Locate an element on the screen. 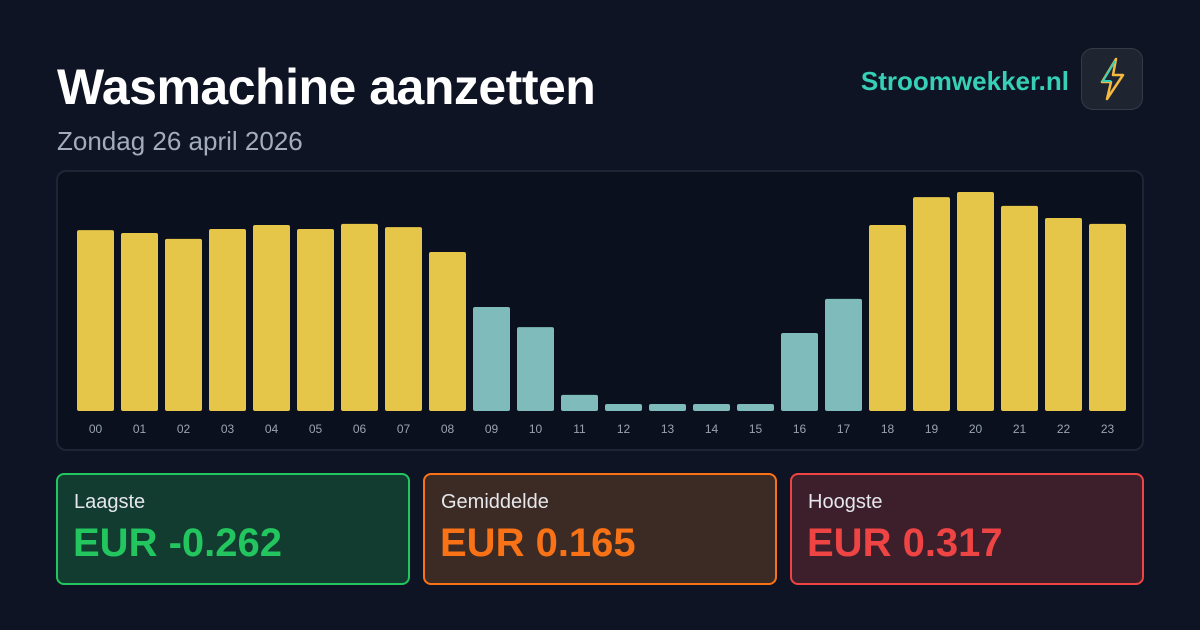  x-tick-label: 17 is located at coordinates (844, 429).